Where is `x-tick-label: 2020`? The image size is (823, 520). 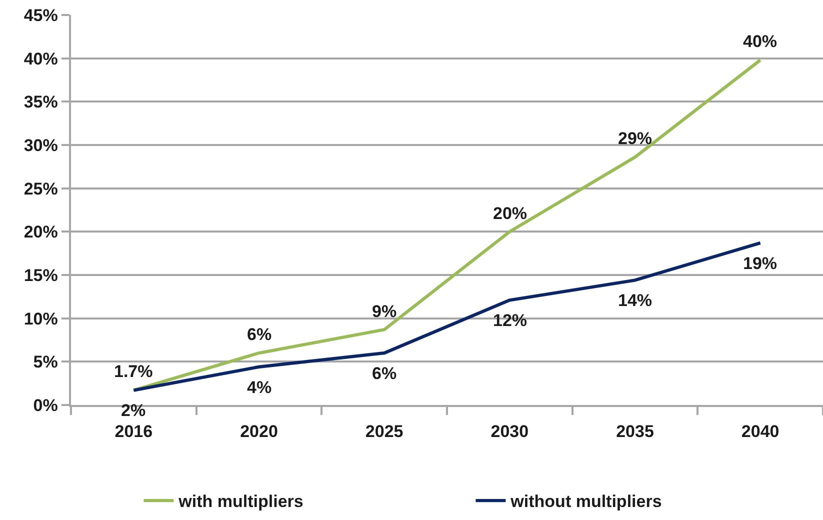 x-tick-label: 2020 is located at coordinates (259, 432).